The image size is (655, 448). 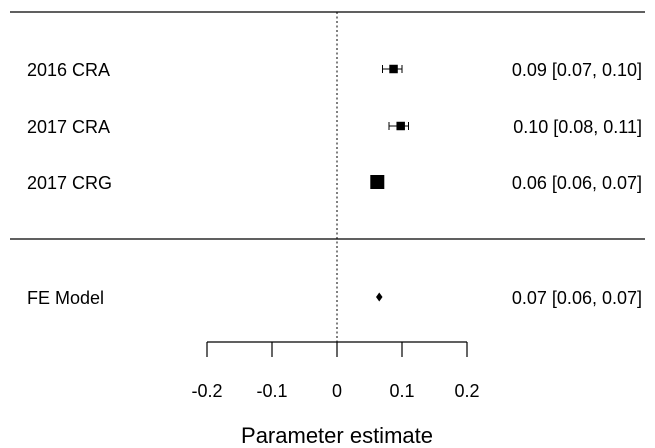 What do you see at coordinates (466, 391) in the screenshot?
I see `x-tick-label: 0.2` at bounding box center [466, 391].